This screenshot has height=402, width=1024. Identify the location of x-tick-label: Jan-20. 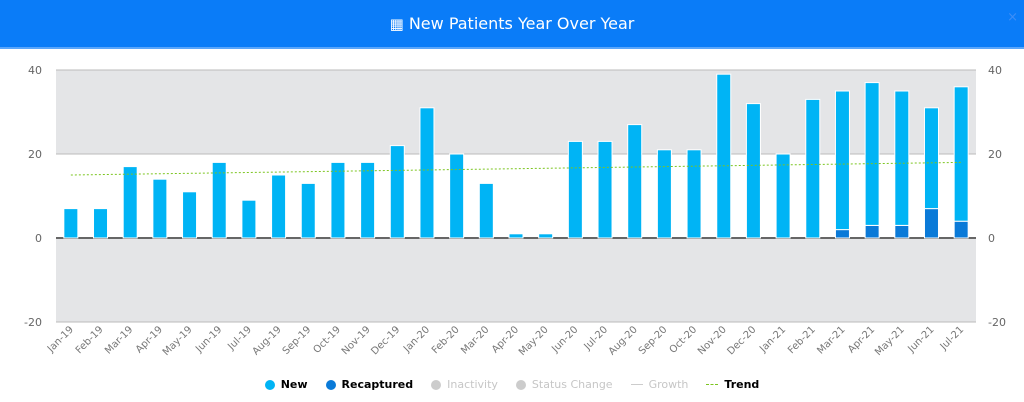
(416, 339).